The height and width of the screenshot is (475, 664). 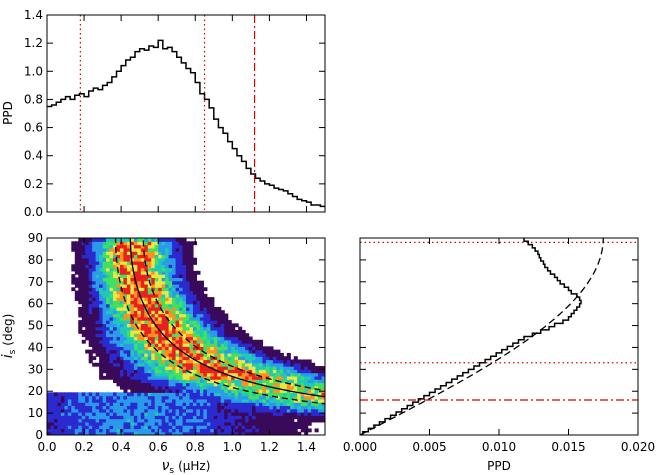 I want to click on joint-y-tick-label: 70, so click(x=35, y=282).